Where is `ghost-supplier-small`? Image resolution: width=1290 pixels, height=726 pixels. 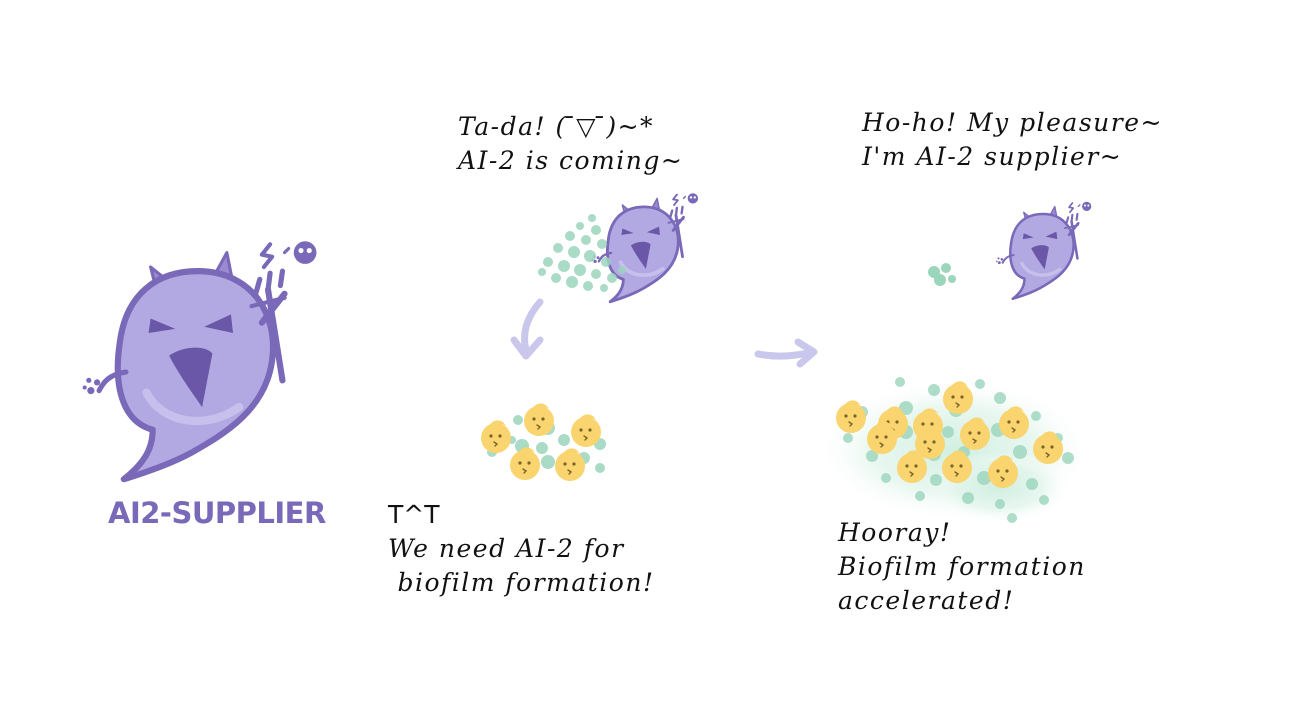 ghost-supplier-small is located at coordinates (1043, 250).